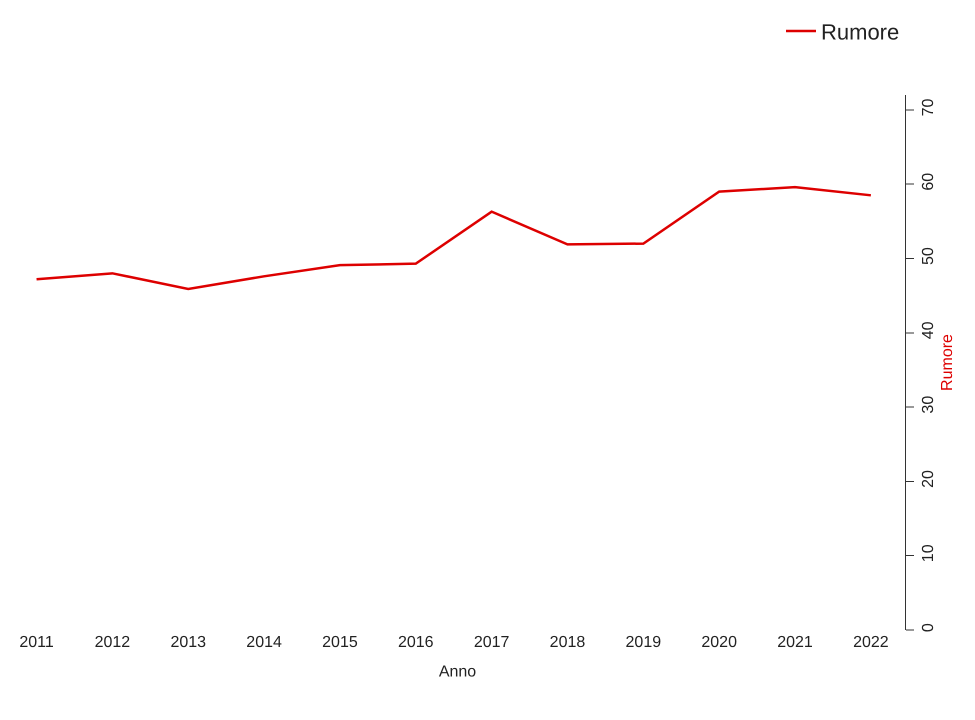  What do you see at coordinates (492, 642) in the screenshot?
I see `x-tick-label: 2017` at bounding box center [492, 642].